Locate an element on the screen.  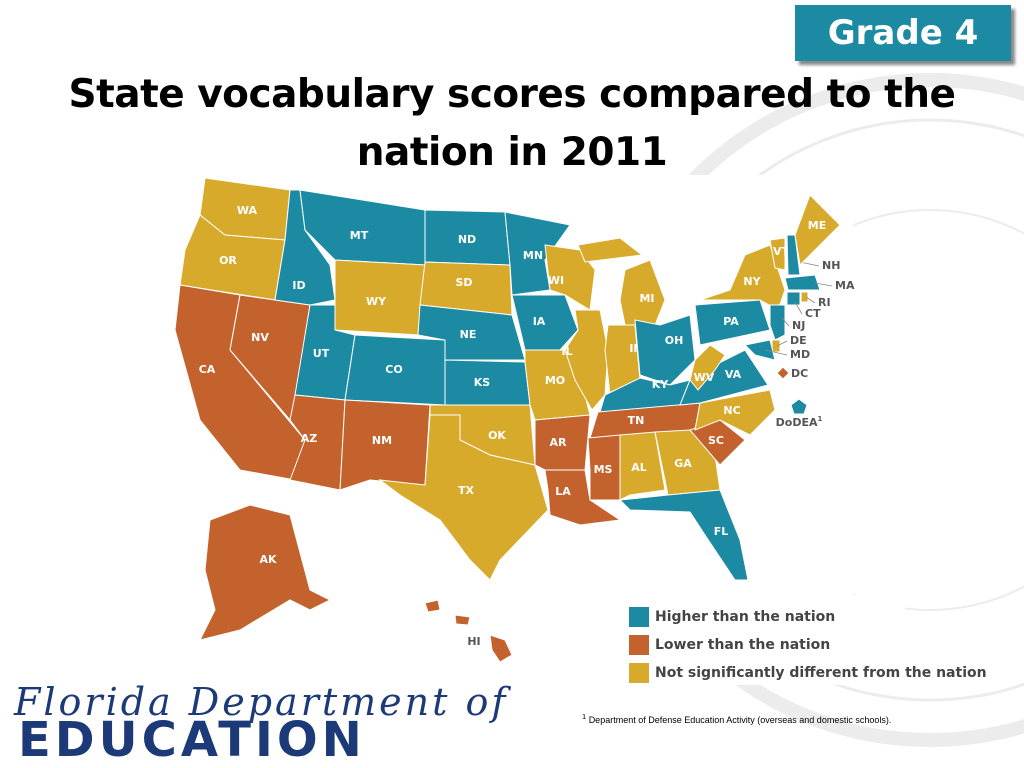
region-label: MA is located at coordinates (845, 285).